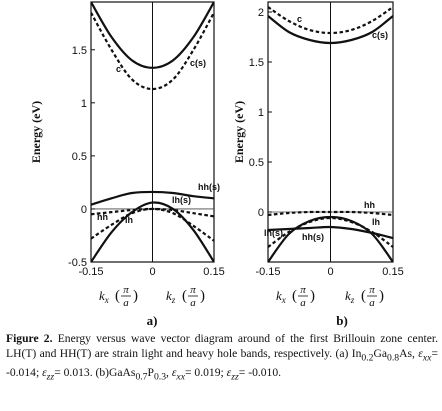 The image size is (442, 411). I want to click on series-hh-curve, so click(330, 213).